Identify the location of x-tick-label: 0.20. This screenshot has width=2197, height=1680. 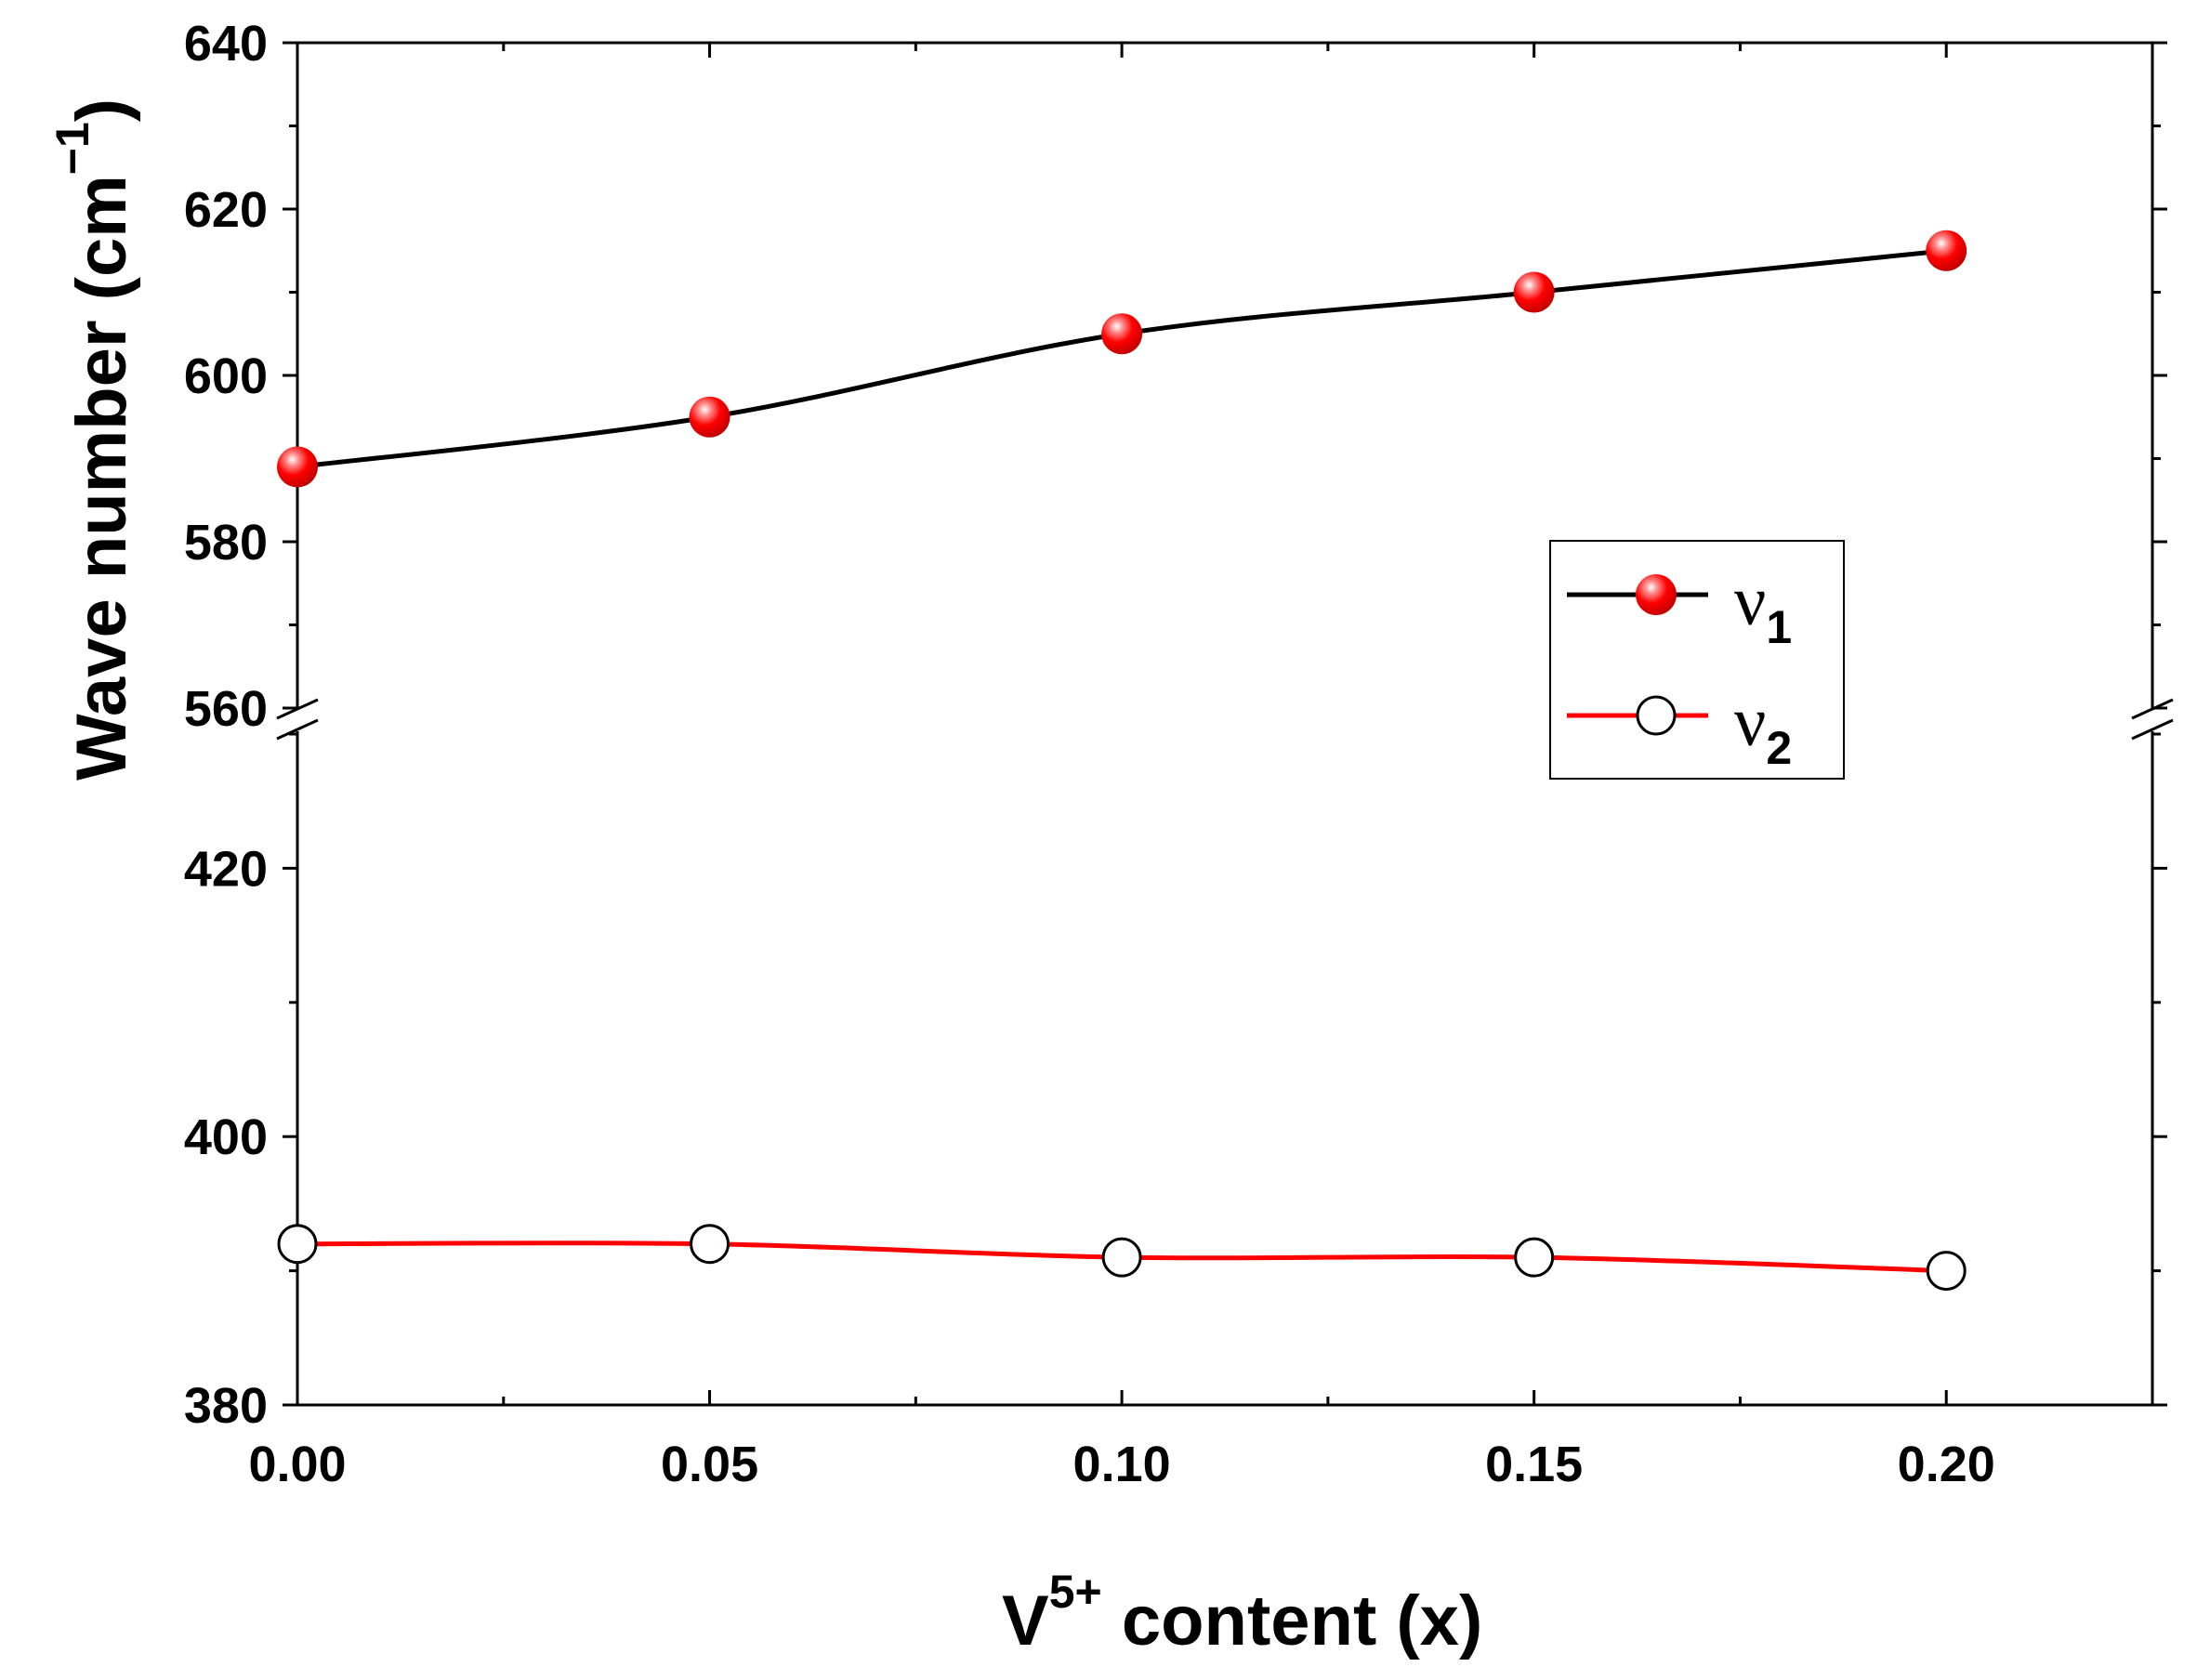
(1947, 1464).